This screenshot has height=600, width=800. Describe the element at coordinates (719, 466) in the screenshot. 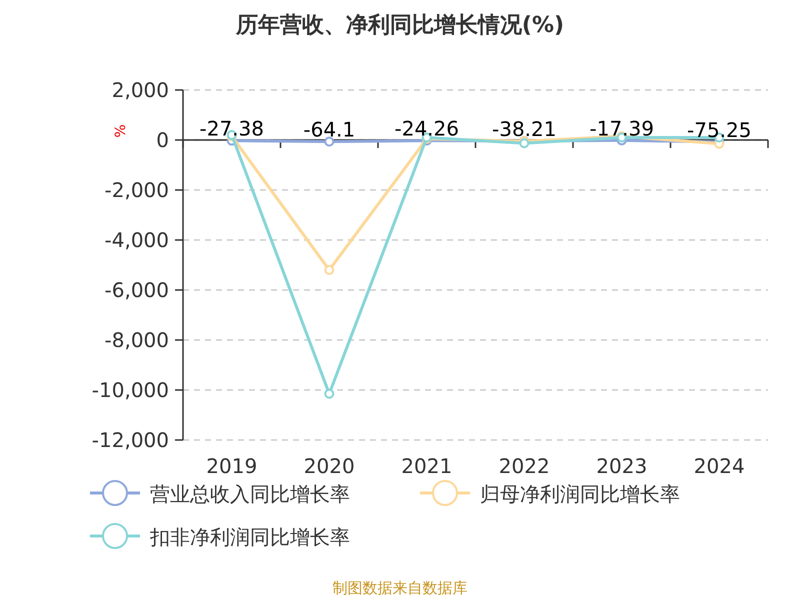

I see `x-tick-label: 2024` at that location.